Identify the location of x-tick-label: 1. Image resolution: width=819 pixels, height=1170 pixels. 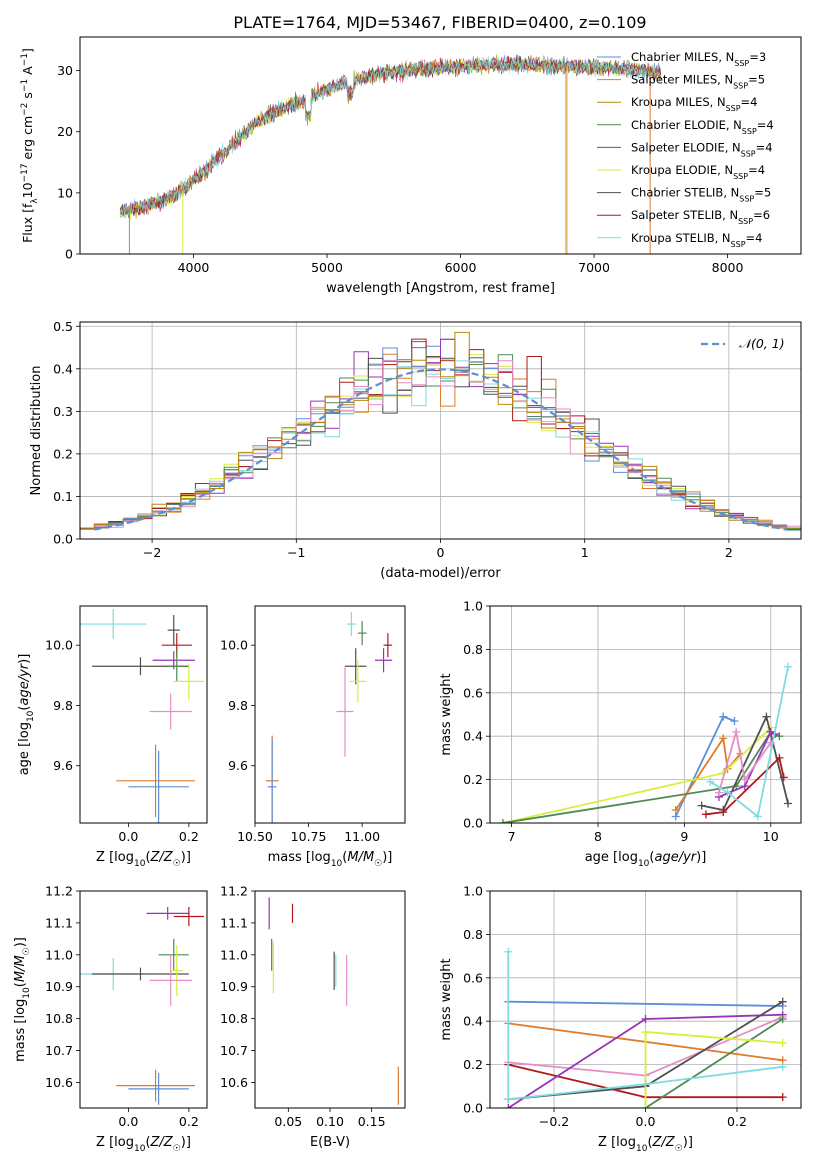
(585, 552).